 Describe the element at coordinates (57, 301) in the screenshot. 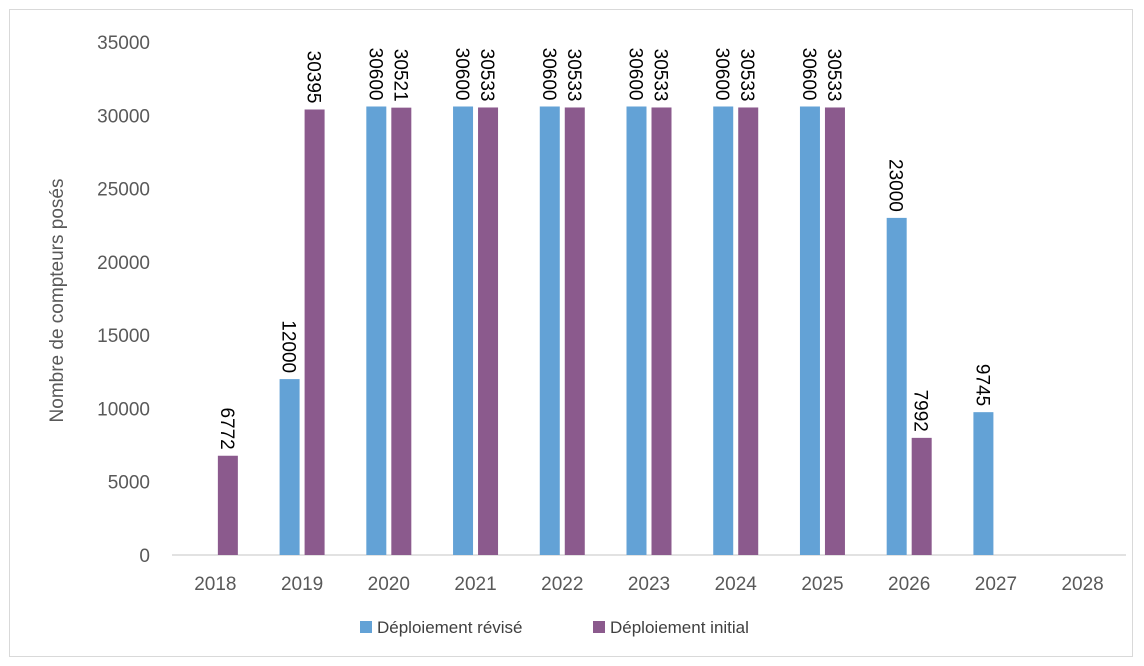

I see `y-axis-label: Nombre de compteurs posés` at that location.